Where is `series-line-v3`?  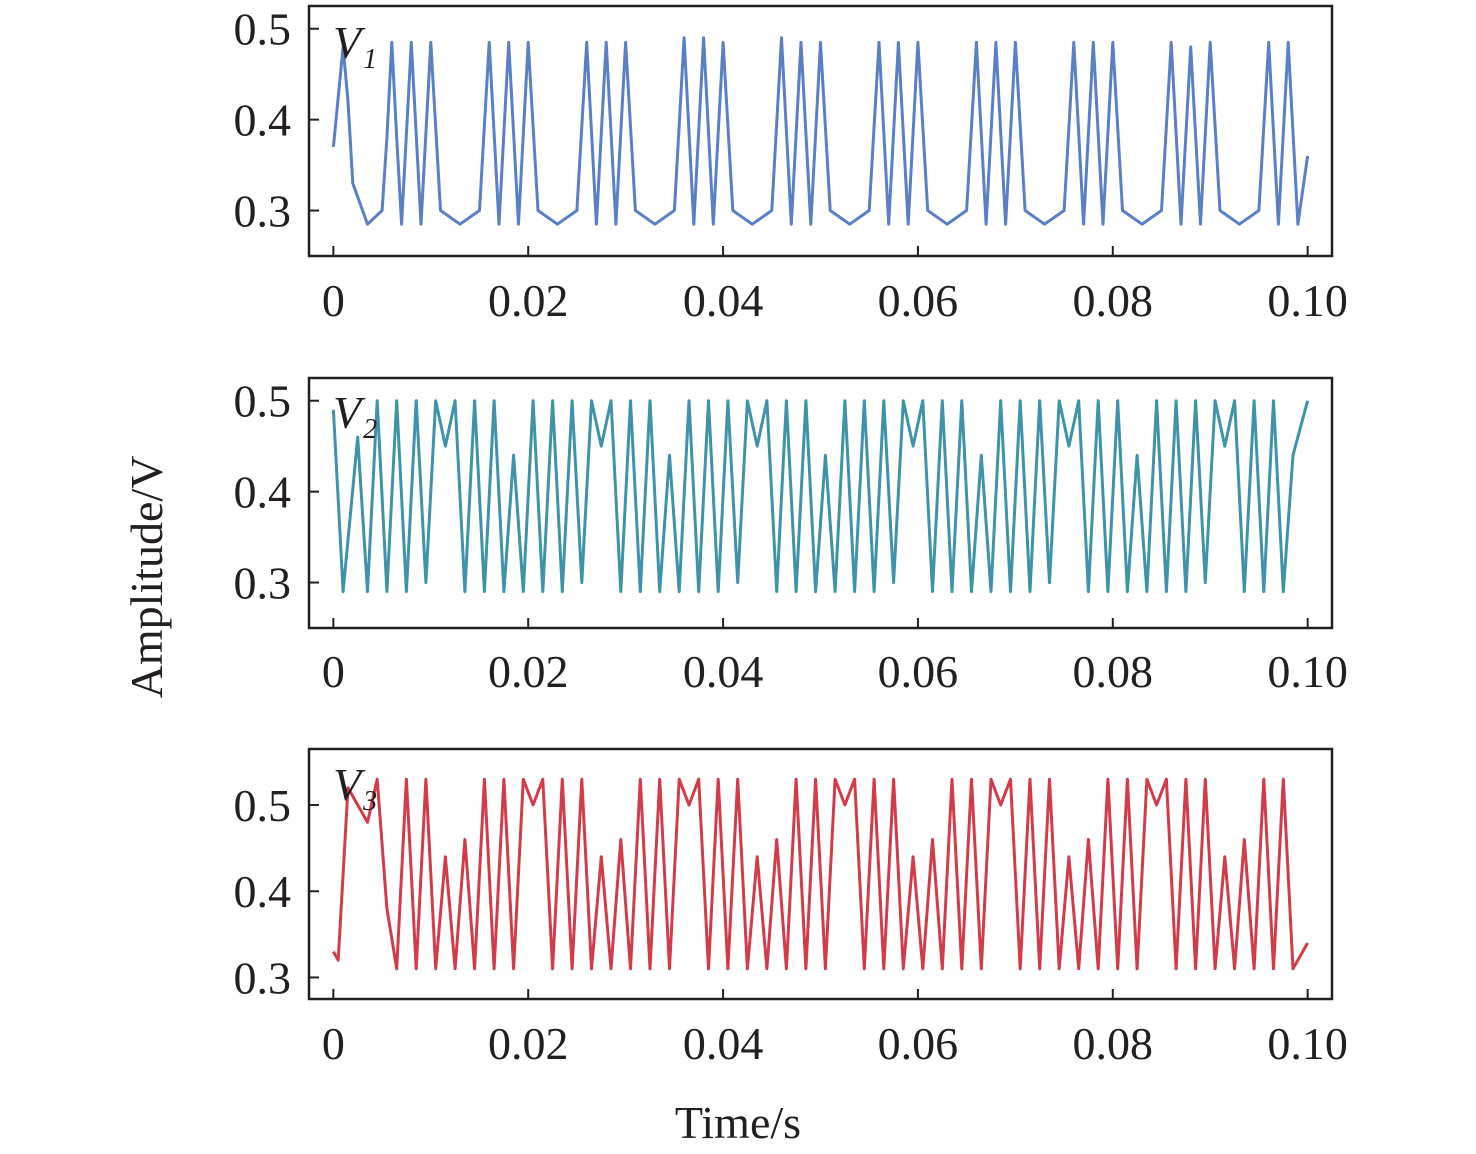 series-line-v3 is located at coordinates (820, 874).